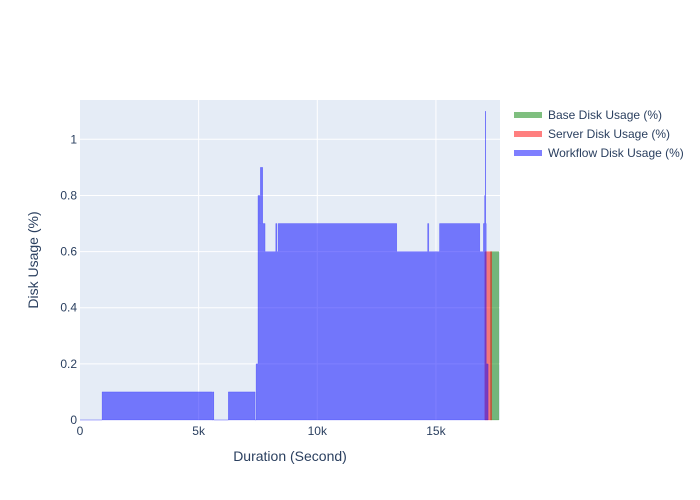 The height and width of the screenshot is (500, 700). I want to click on y-tick-labels: 0 0.2 0.4 0.6 0.8 1, so click(68, 279).